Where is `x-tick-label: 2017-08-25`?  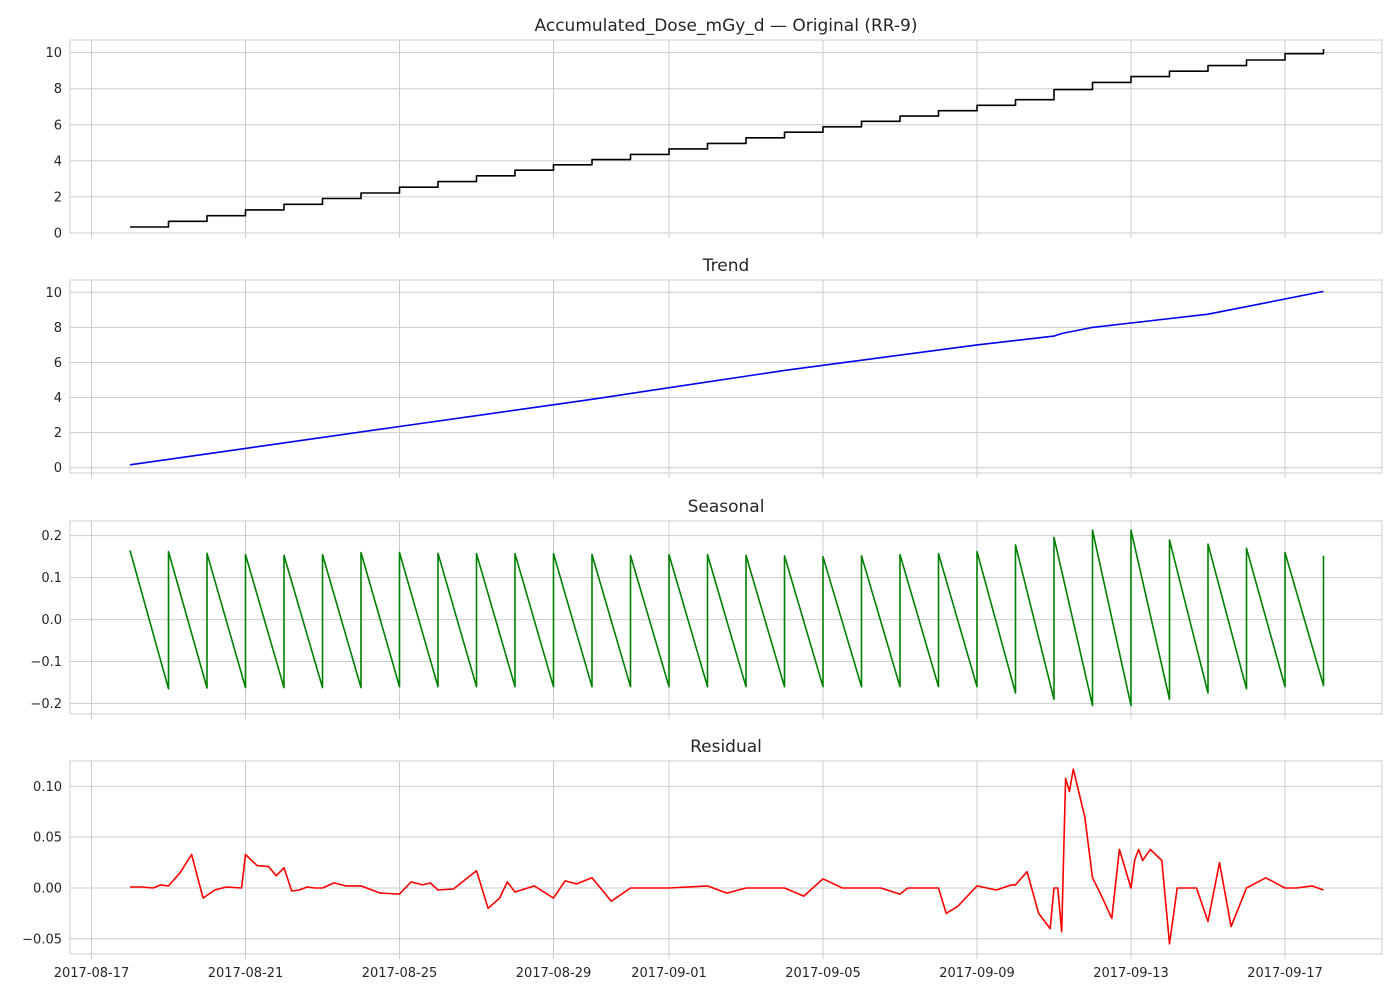
x-tick-label: 2017-08-25 is located at coordinates (400, 973).